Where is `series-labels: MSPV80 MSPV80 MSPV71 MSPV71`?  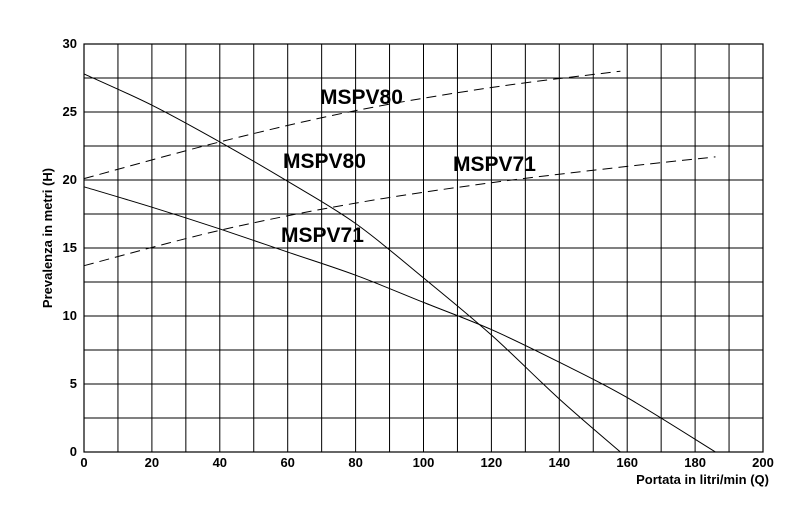
series-labels: MSPV80 MSPV80 MSPV71 MSPV71 is located at coordinates (408, 166).